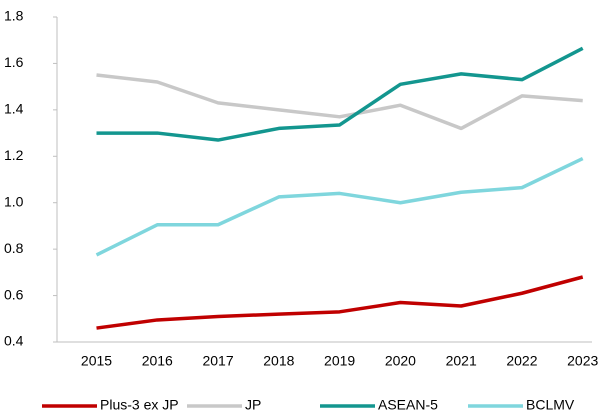  I want to click on y-tick-label: 1.6, so click(14, 62).